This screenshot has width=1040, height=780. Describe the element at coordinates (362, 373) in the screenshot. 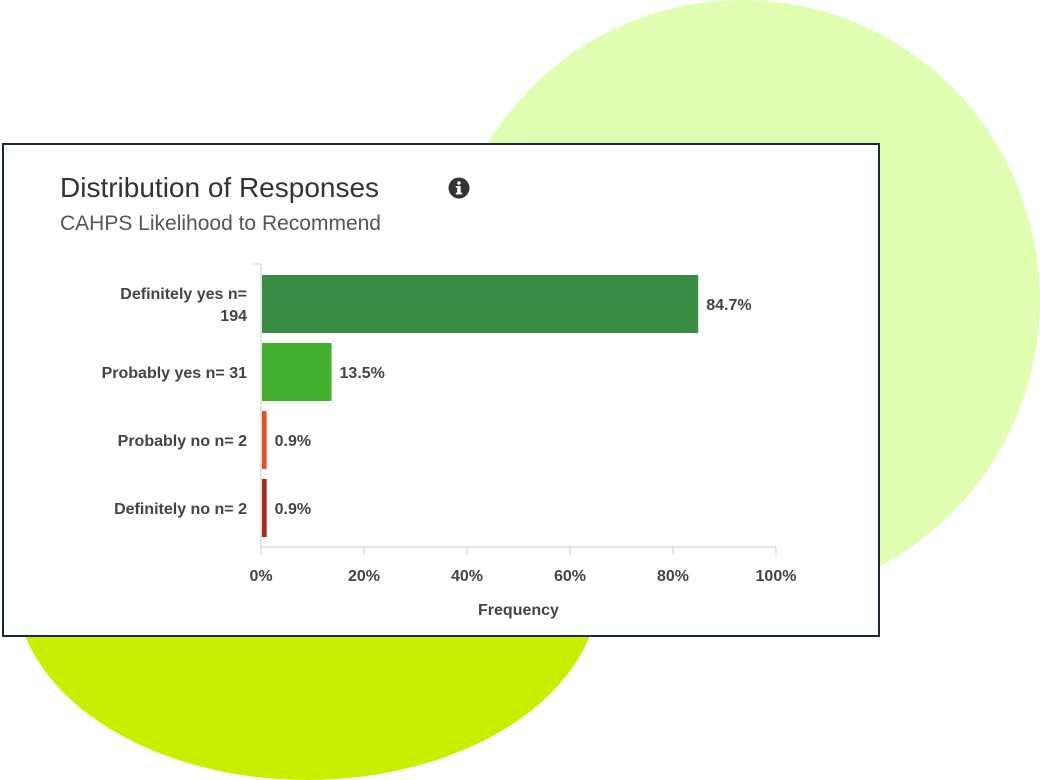

I see `value-label-1: 13.5%` at that location.